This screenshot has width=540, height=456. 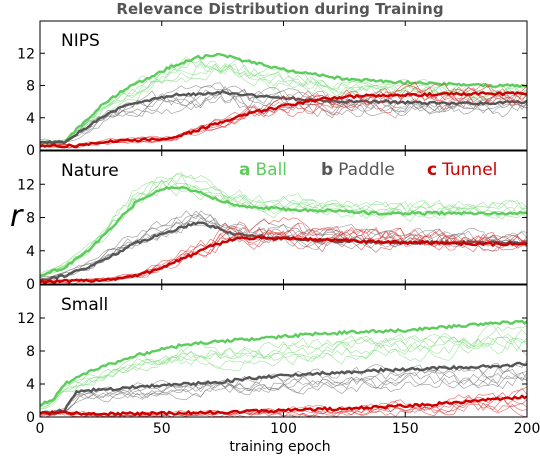 What do you see at coordinates (17, 216) in the screenshot?
I see `y-axis-label: r` at bounding box center [17, 216].